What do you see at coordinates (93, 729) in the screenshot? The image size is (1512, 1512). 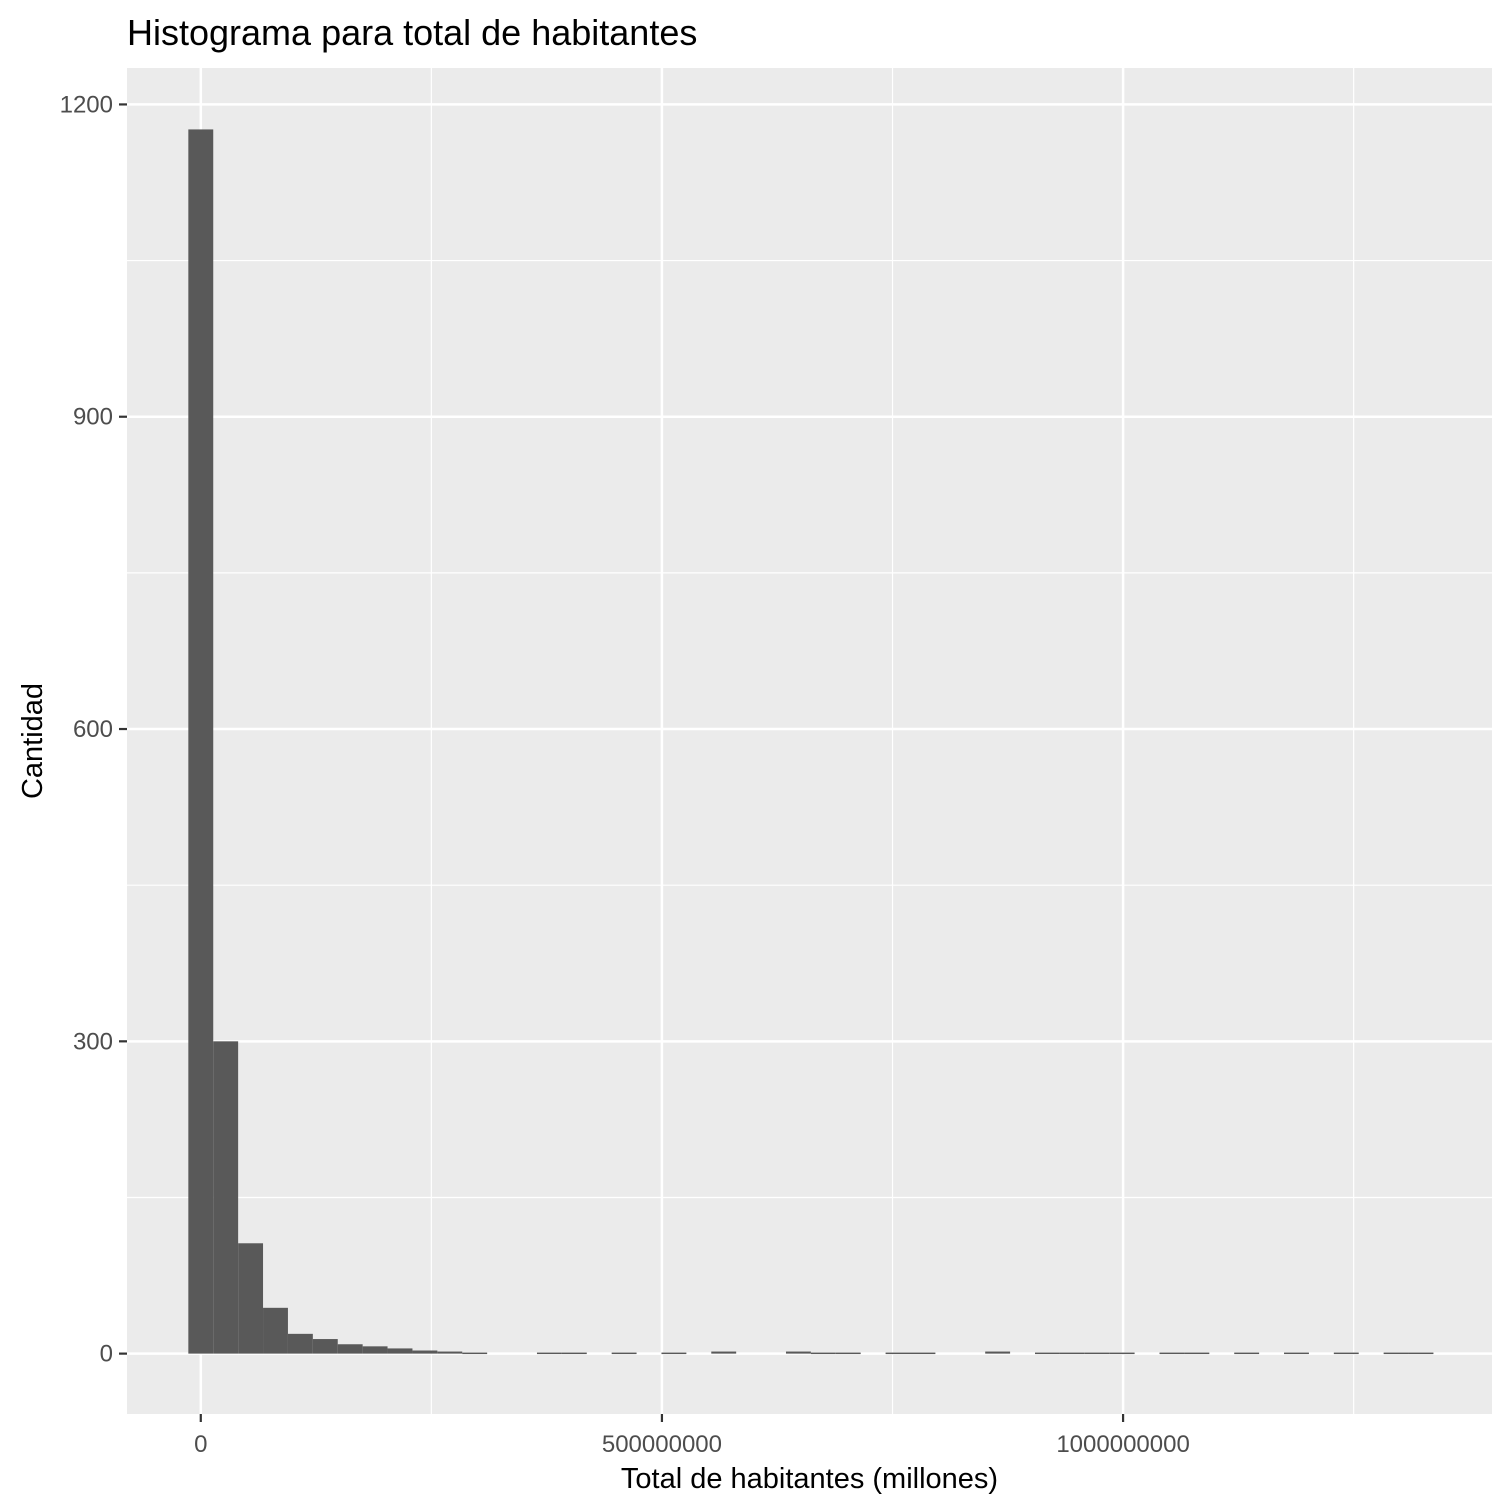 I see `y-tick-label: 600` at bounding box center [93, 729].